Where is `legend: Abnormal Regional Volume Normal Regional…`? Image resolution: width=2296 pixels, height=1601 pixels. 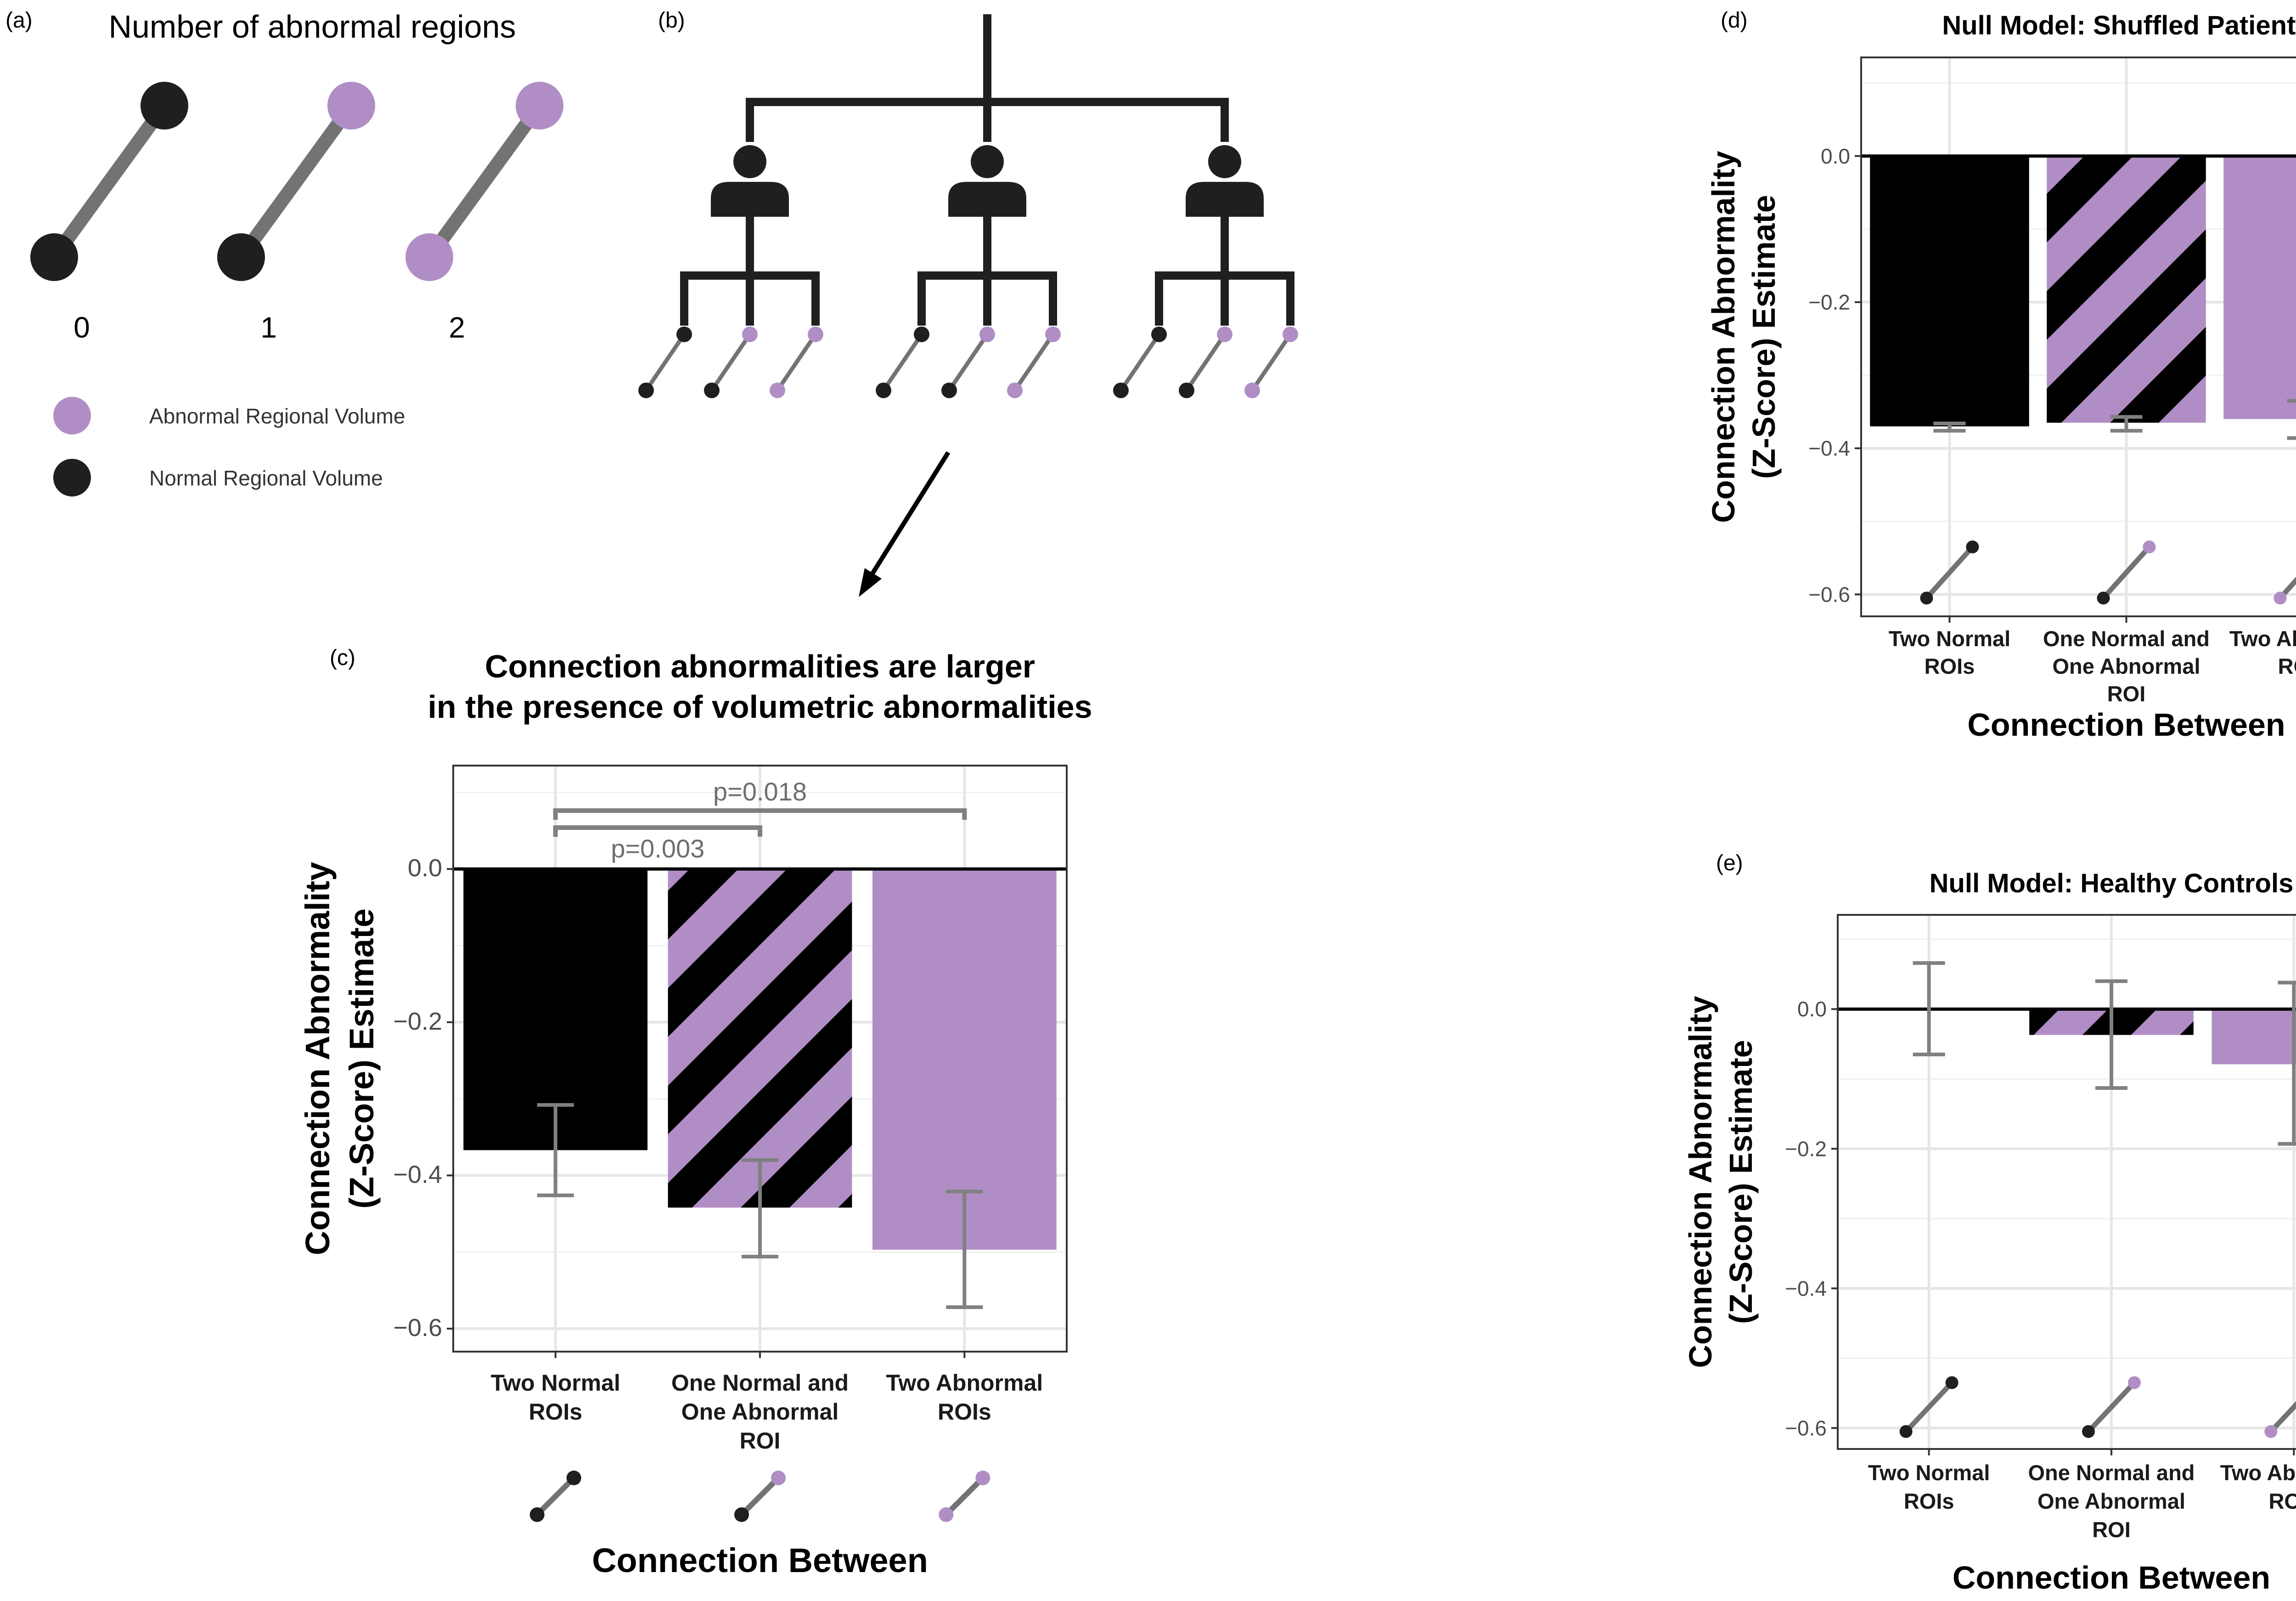 legend: Abnormal Regional Volume Normal Regional… is located at coordinates (229, 446).